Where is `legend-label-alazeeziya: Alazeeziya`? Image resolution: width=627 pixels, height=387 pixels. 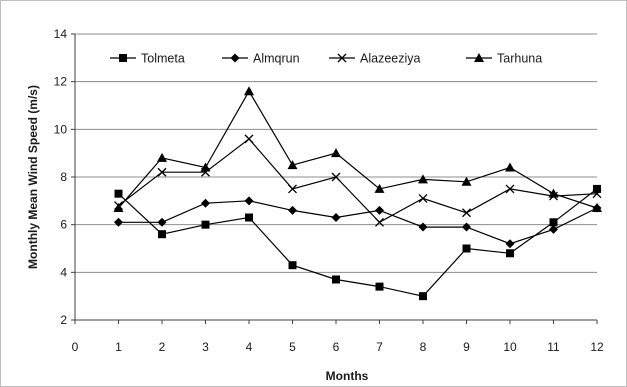
legend-label-alazeeziya: Alazeeziya is located at coordinates (390, 59).